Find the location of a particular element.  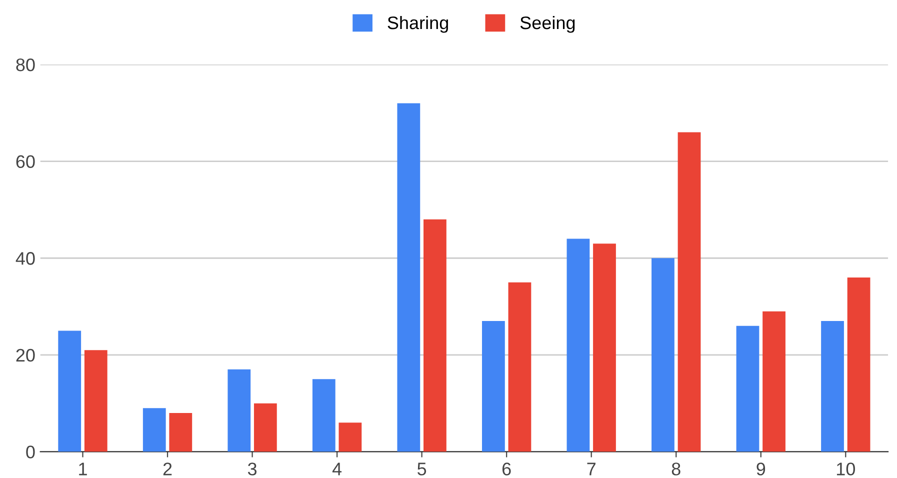

x-tick-label: 10 is located at coordinates (845, 469).